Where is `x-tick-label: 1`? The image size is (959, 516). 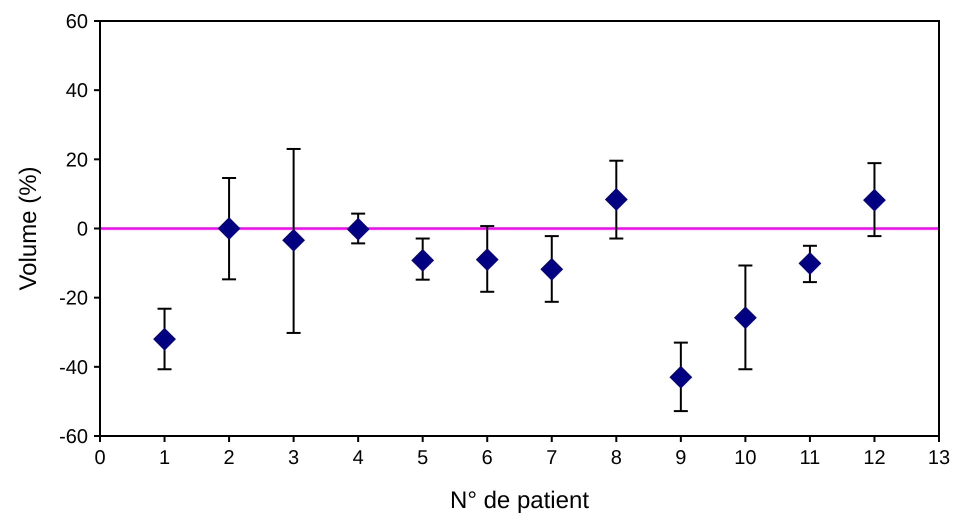
x-tick-label: 1 is located at coordinates (164, 458).